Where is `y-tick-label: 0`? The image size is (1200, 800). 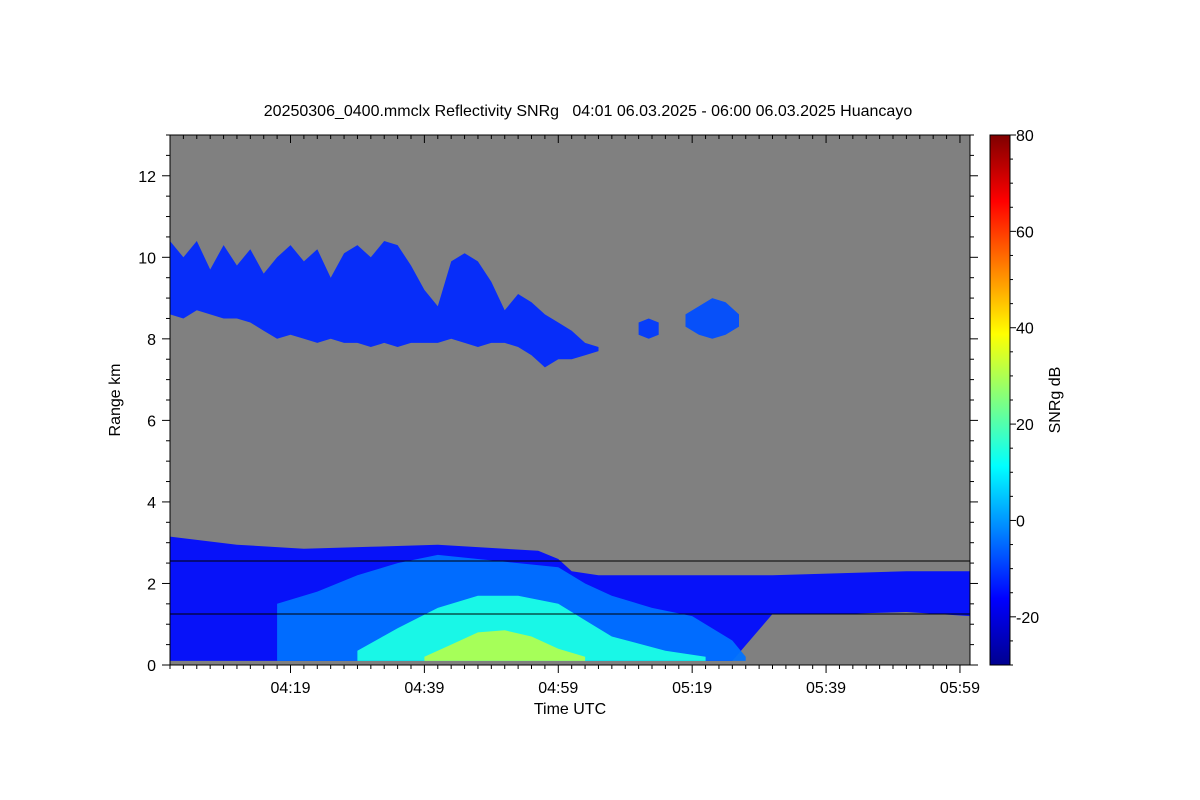
y-tick-label: 0 is located at coordinates (151, 666).